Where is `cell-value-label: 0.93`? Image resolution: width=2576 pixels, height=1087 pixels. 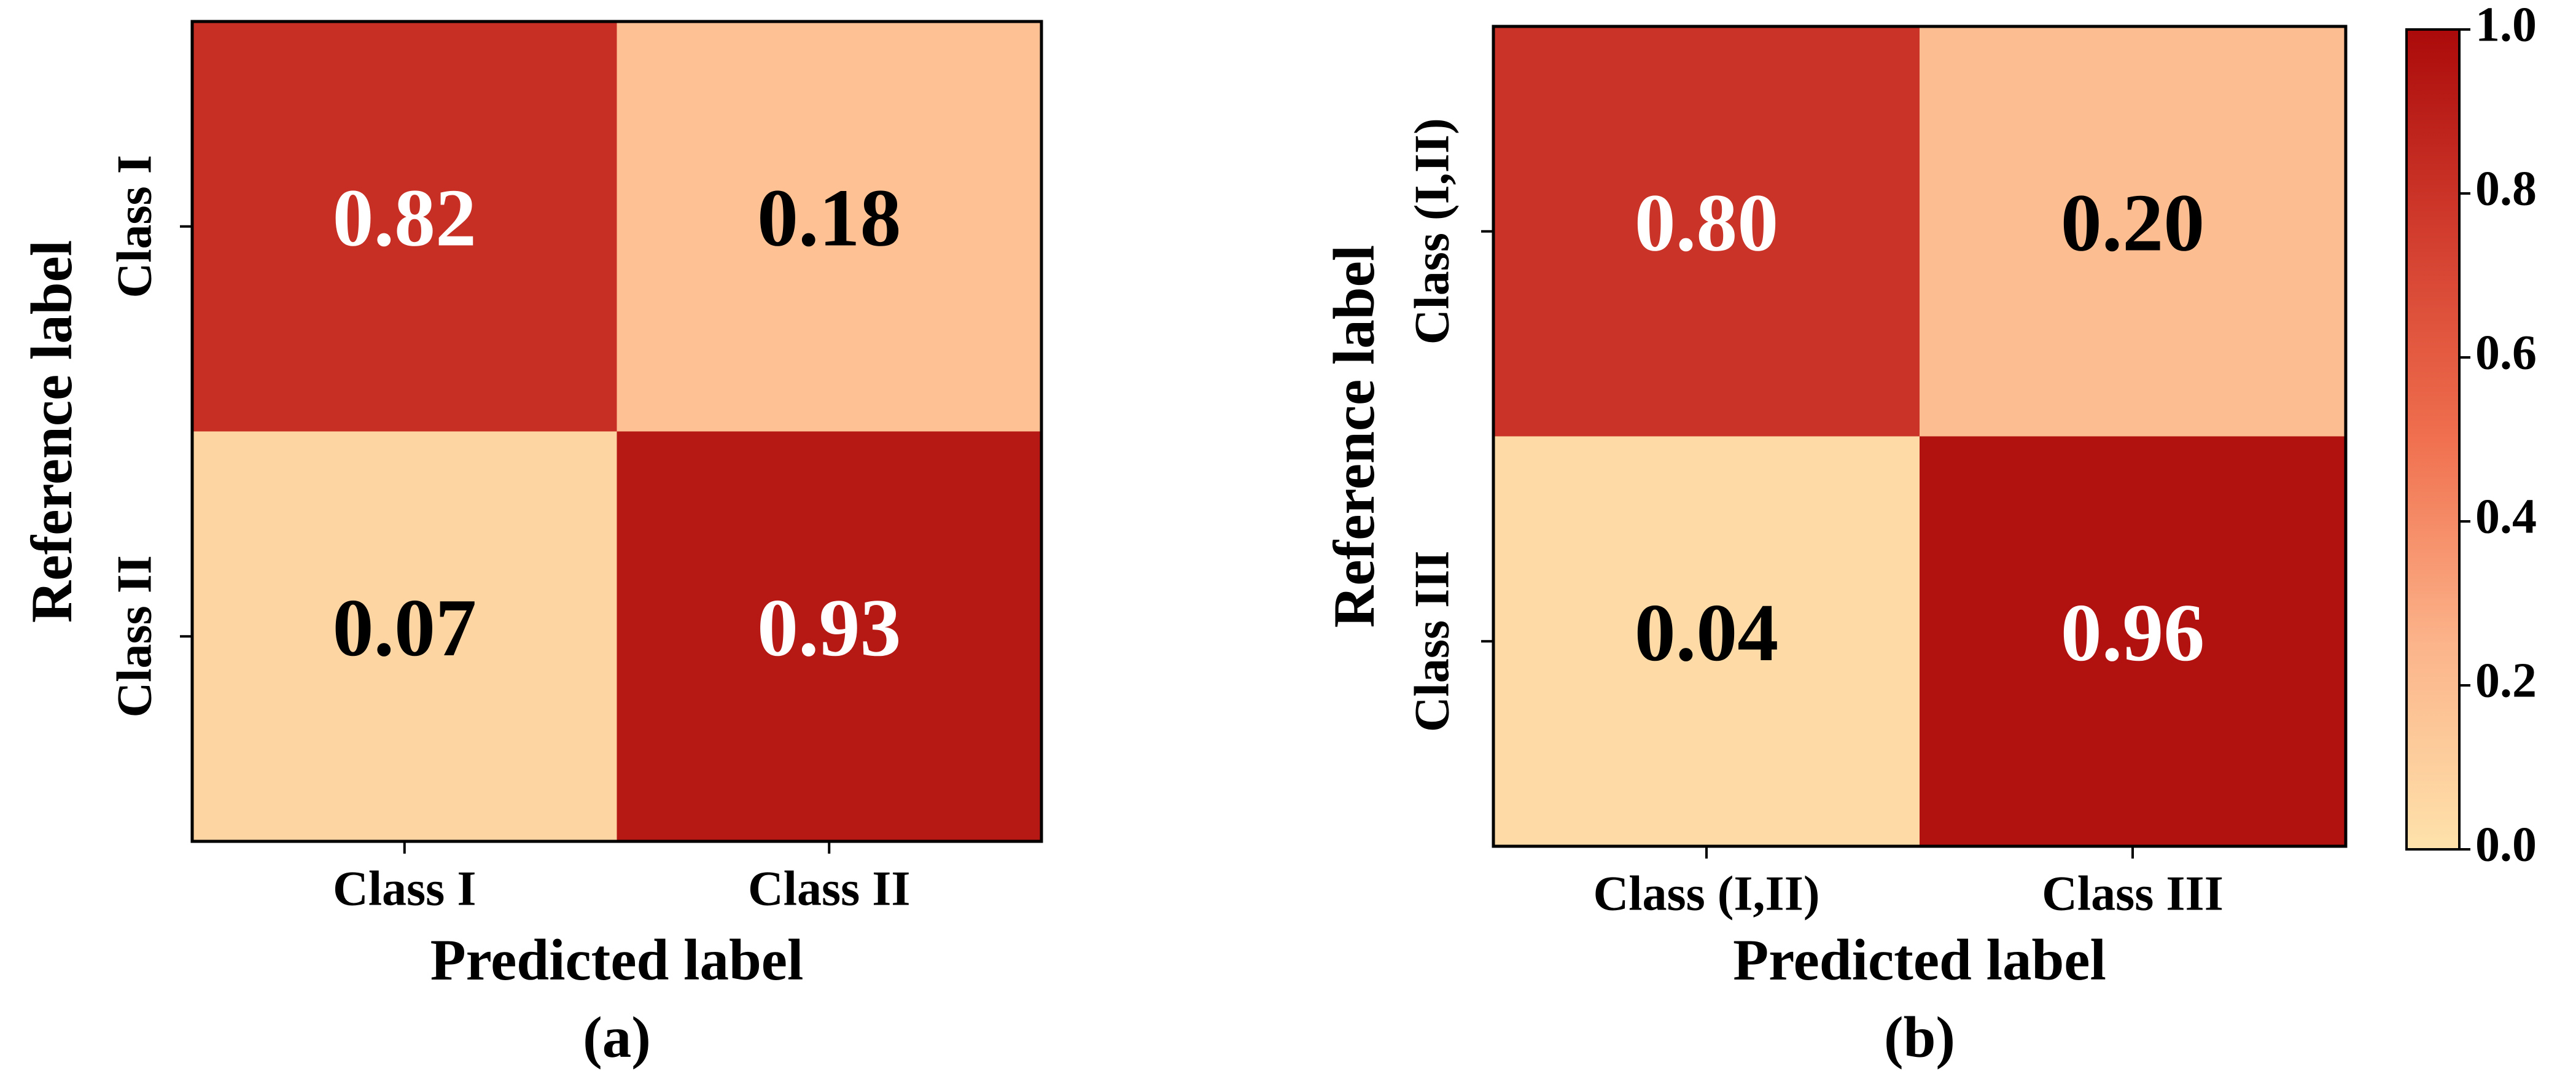
cell-value-label: 0.93 is located at coordinates (829, 627).